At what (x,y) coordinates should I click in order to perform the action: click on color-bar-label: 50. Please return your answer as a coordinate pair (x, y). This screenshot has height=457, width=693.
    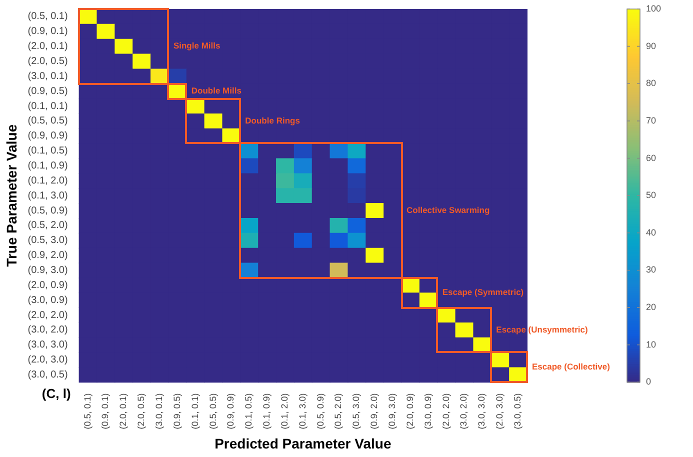
    Looking at the image, I should click on (651, 195).